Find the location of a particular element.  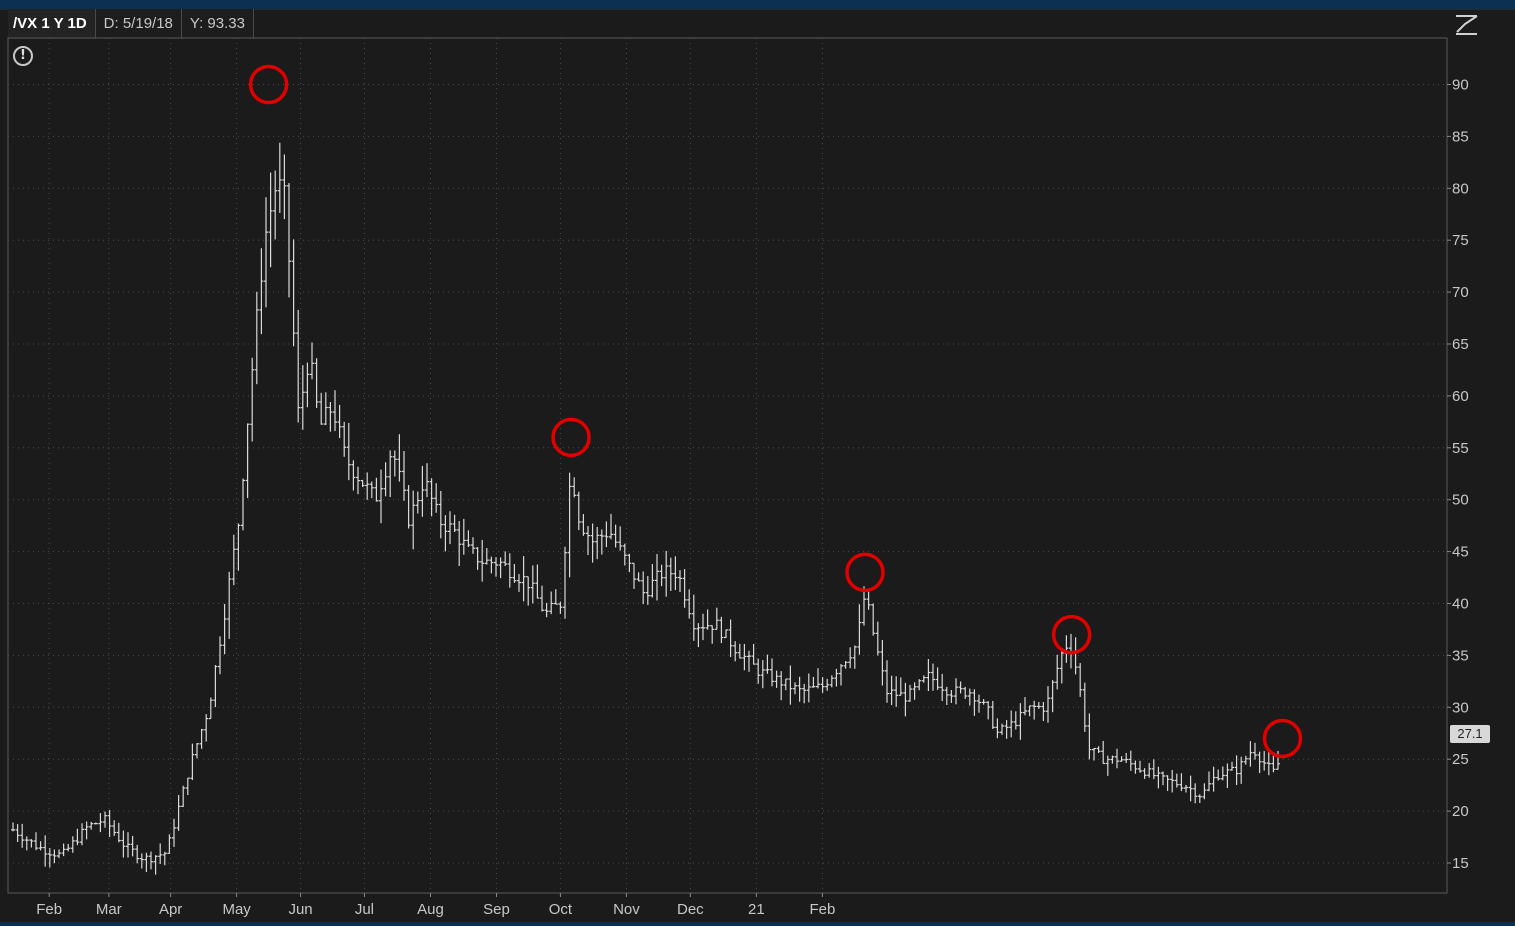

top-toolbar-strip is located at coordinates (757, 5).